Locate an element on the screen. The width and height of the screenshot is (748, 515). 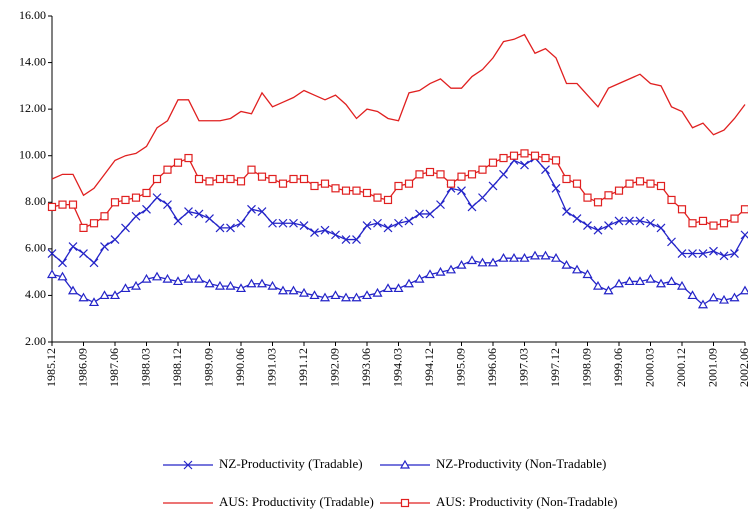
legend-label: NZ-Productivity (Non-Tradable) is located at coordinates (521, 463).